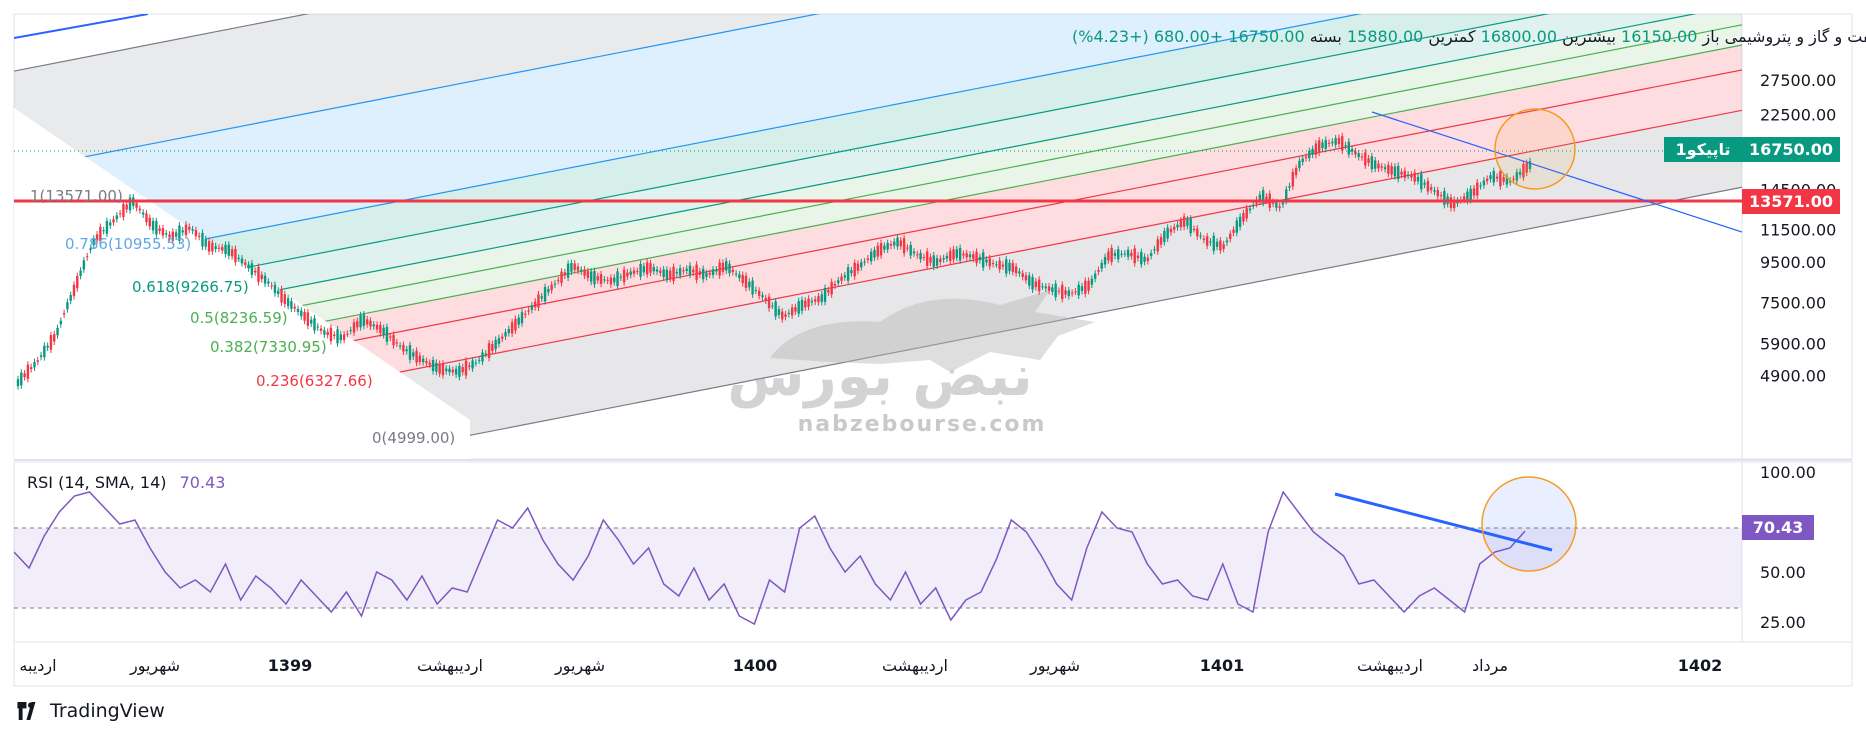  I want to click on level-price-tag: 13571.00, so click(1791, 201).